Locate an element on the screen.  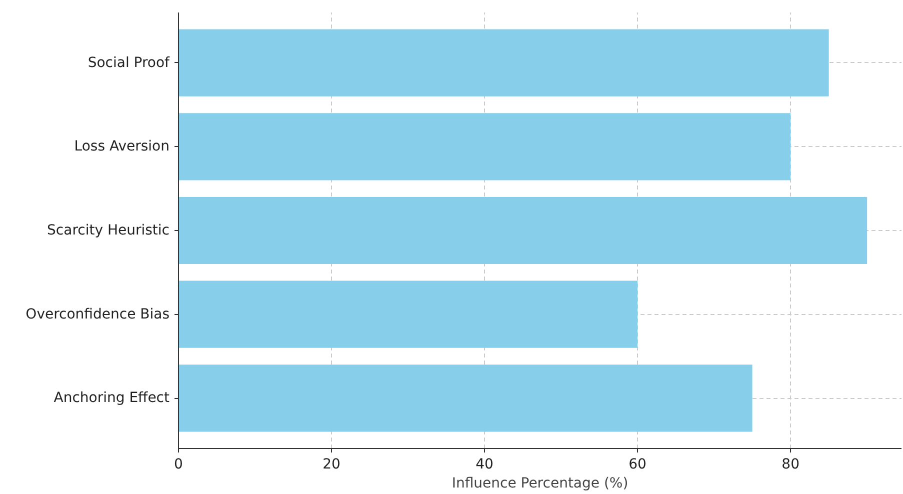
x-tick-label: 40 is located at coordinates (485, 464).